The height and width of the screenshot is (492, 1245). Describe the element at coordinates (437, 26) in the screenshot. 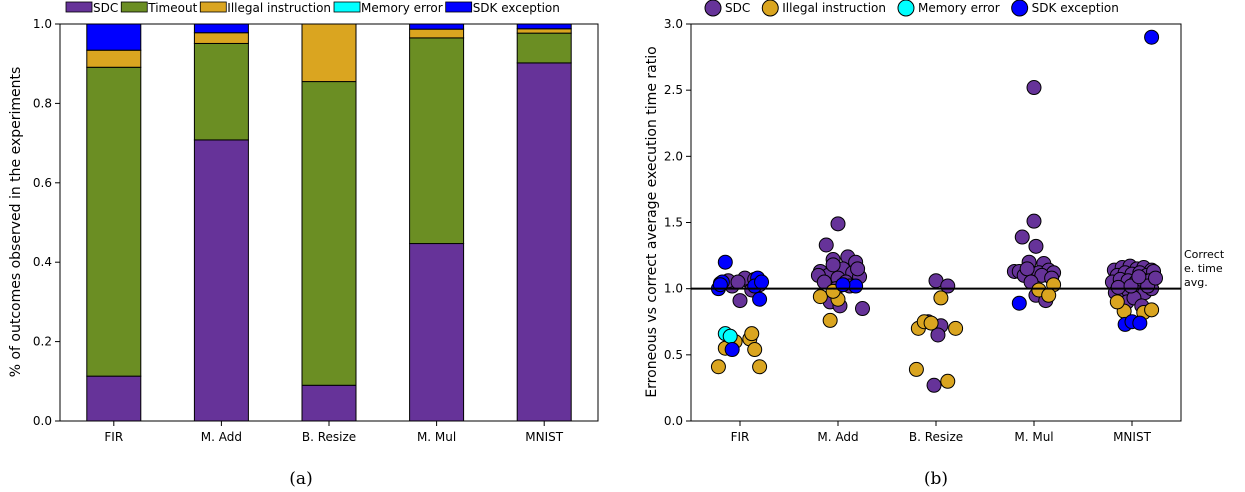

I see `bar-sdk-exception-m-mul` at that location.